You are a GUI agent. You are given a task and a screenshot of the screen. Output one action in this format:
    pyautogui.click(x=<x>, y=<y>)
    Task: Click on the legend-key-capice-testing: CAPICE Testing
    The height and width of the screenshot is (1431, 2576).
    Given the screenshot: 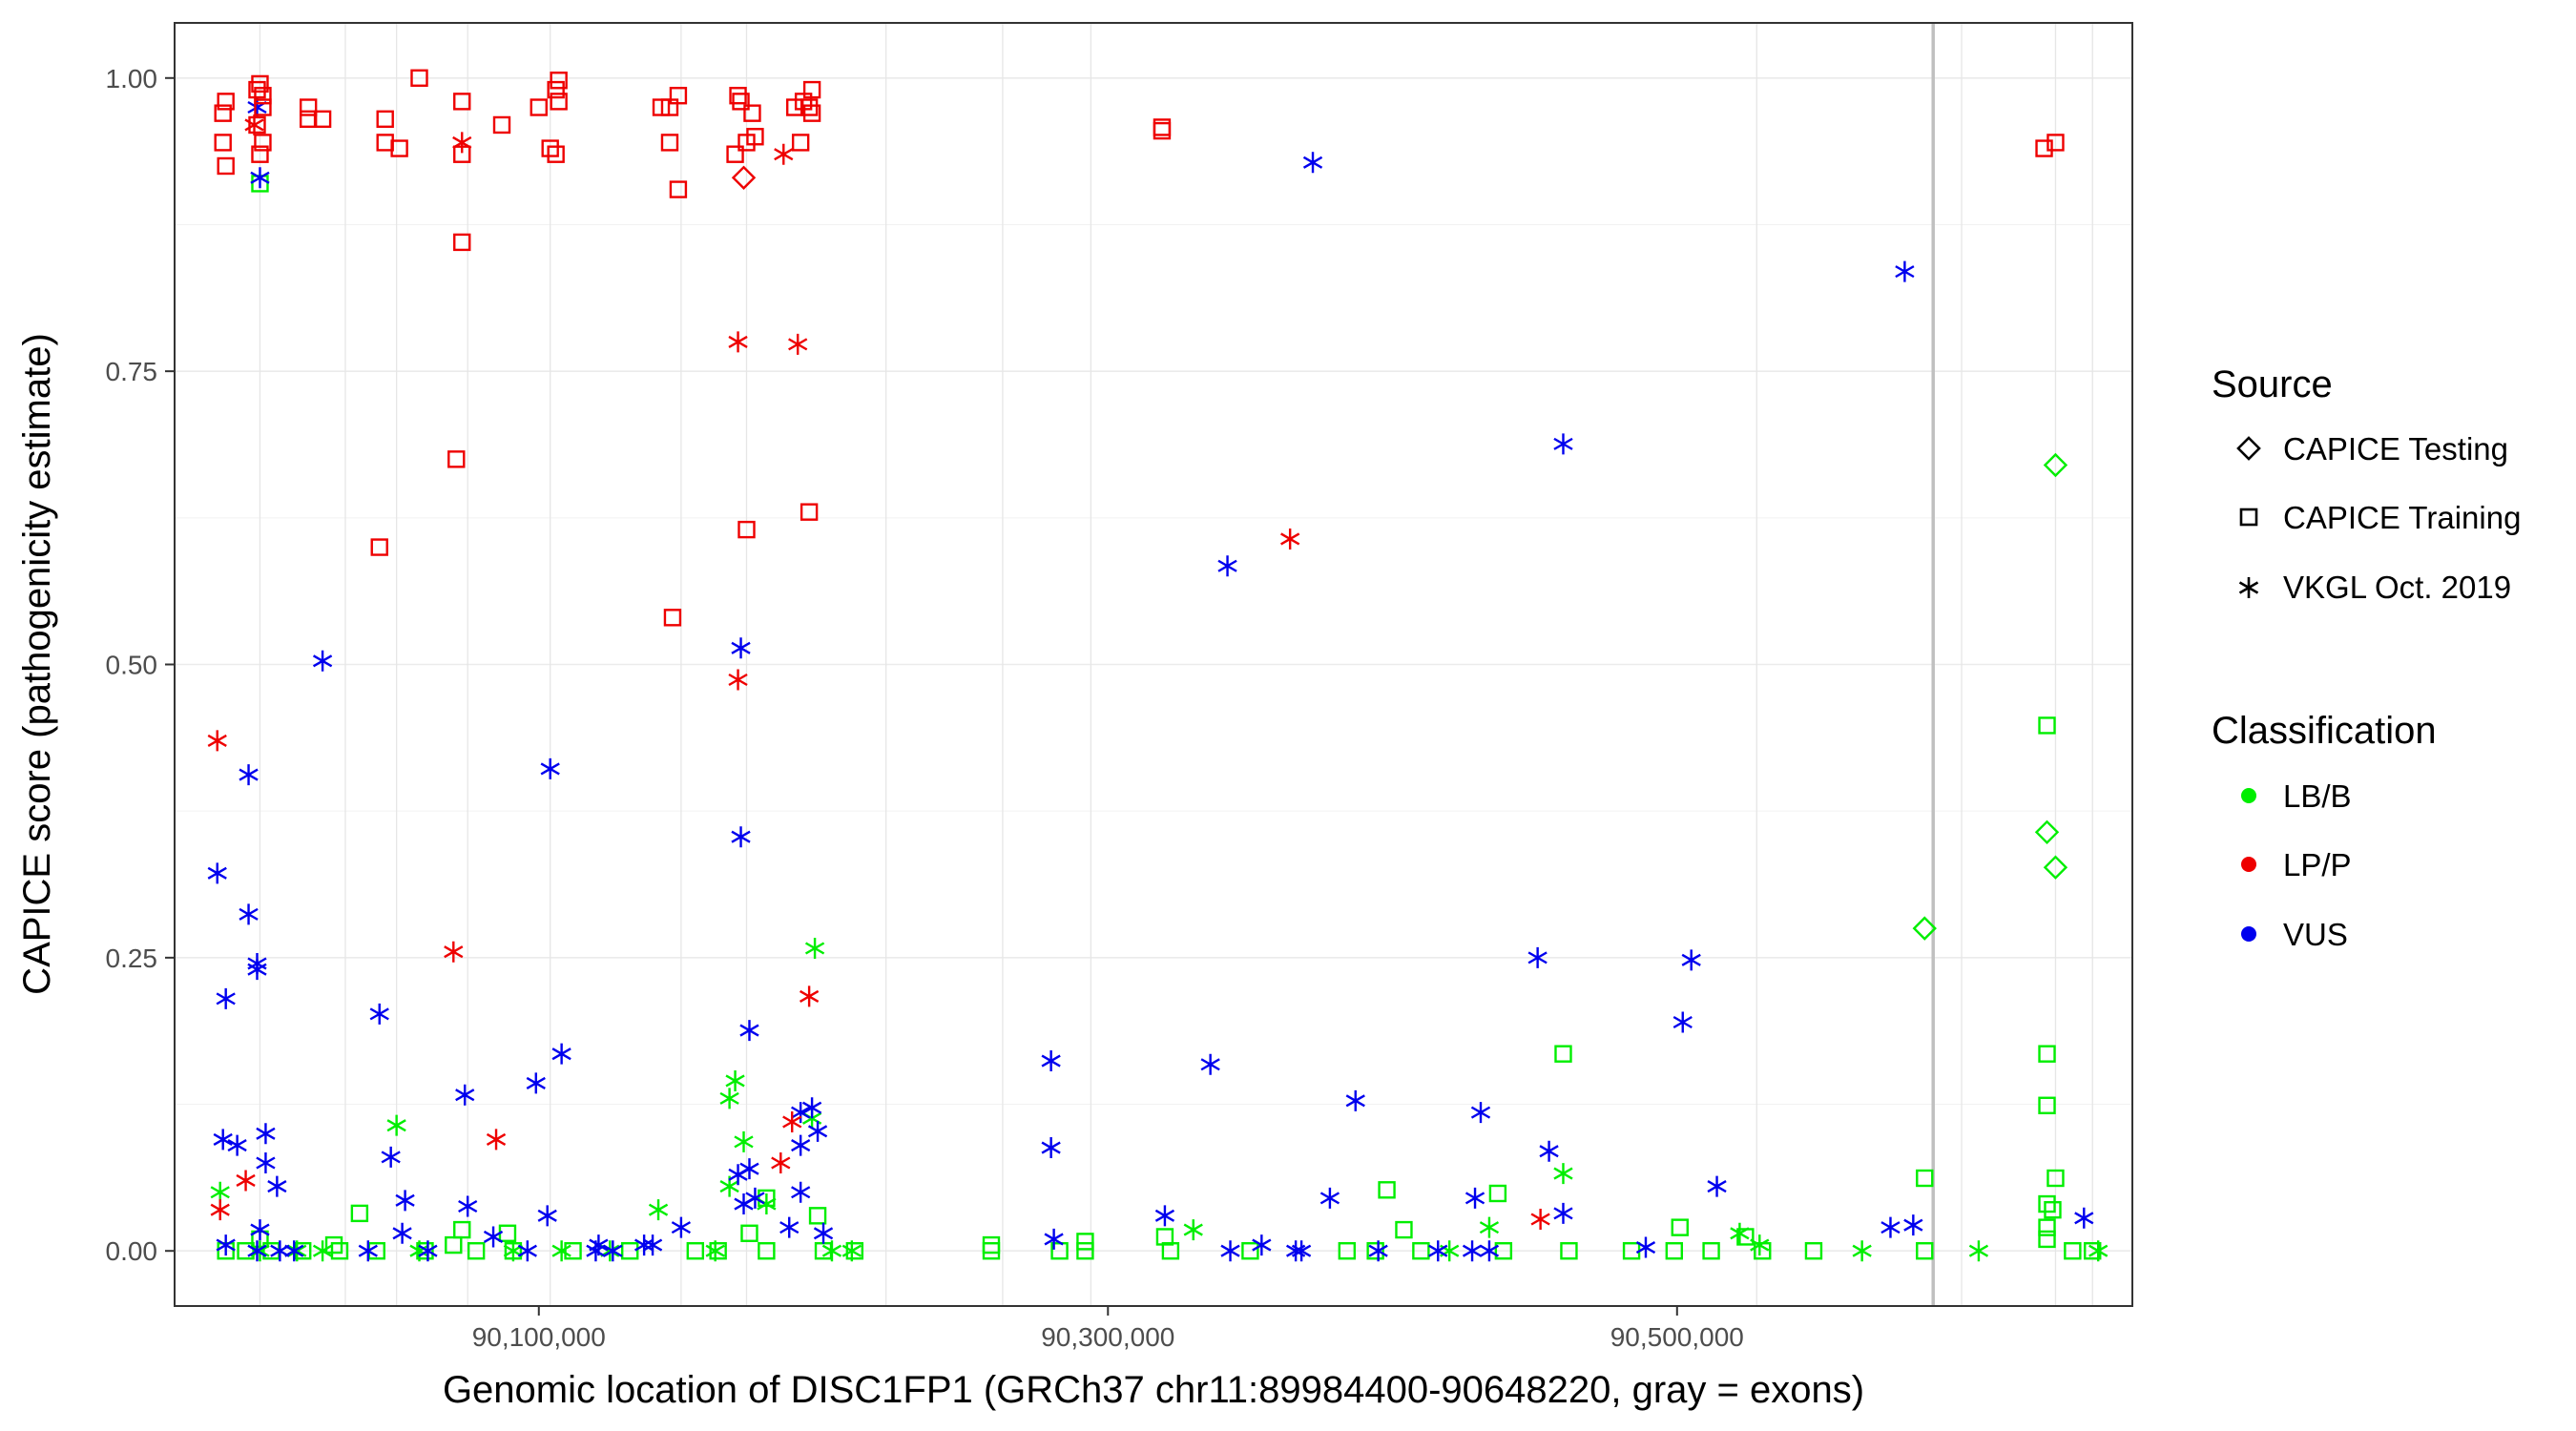 What is the action you would take?
    pyautogui.click(x=2372, y=449)
    